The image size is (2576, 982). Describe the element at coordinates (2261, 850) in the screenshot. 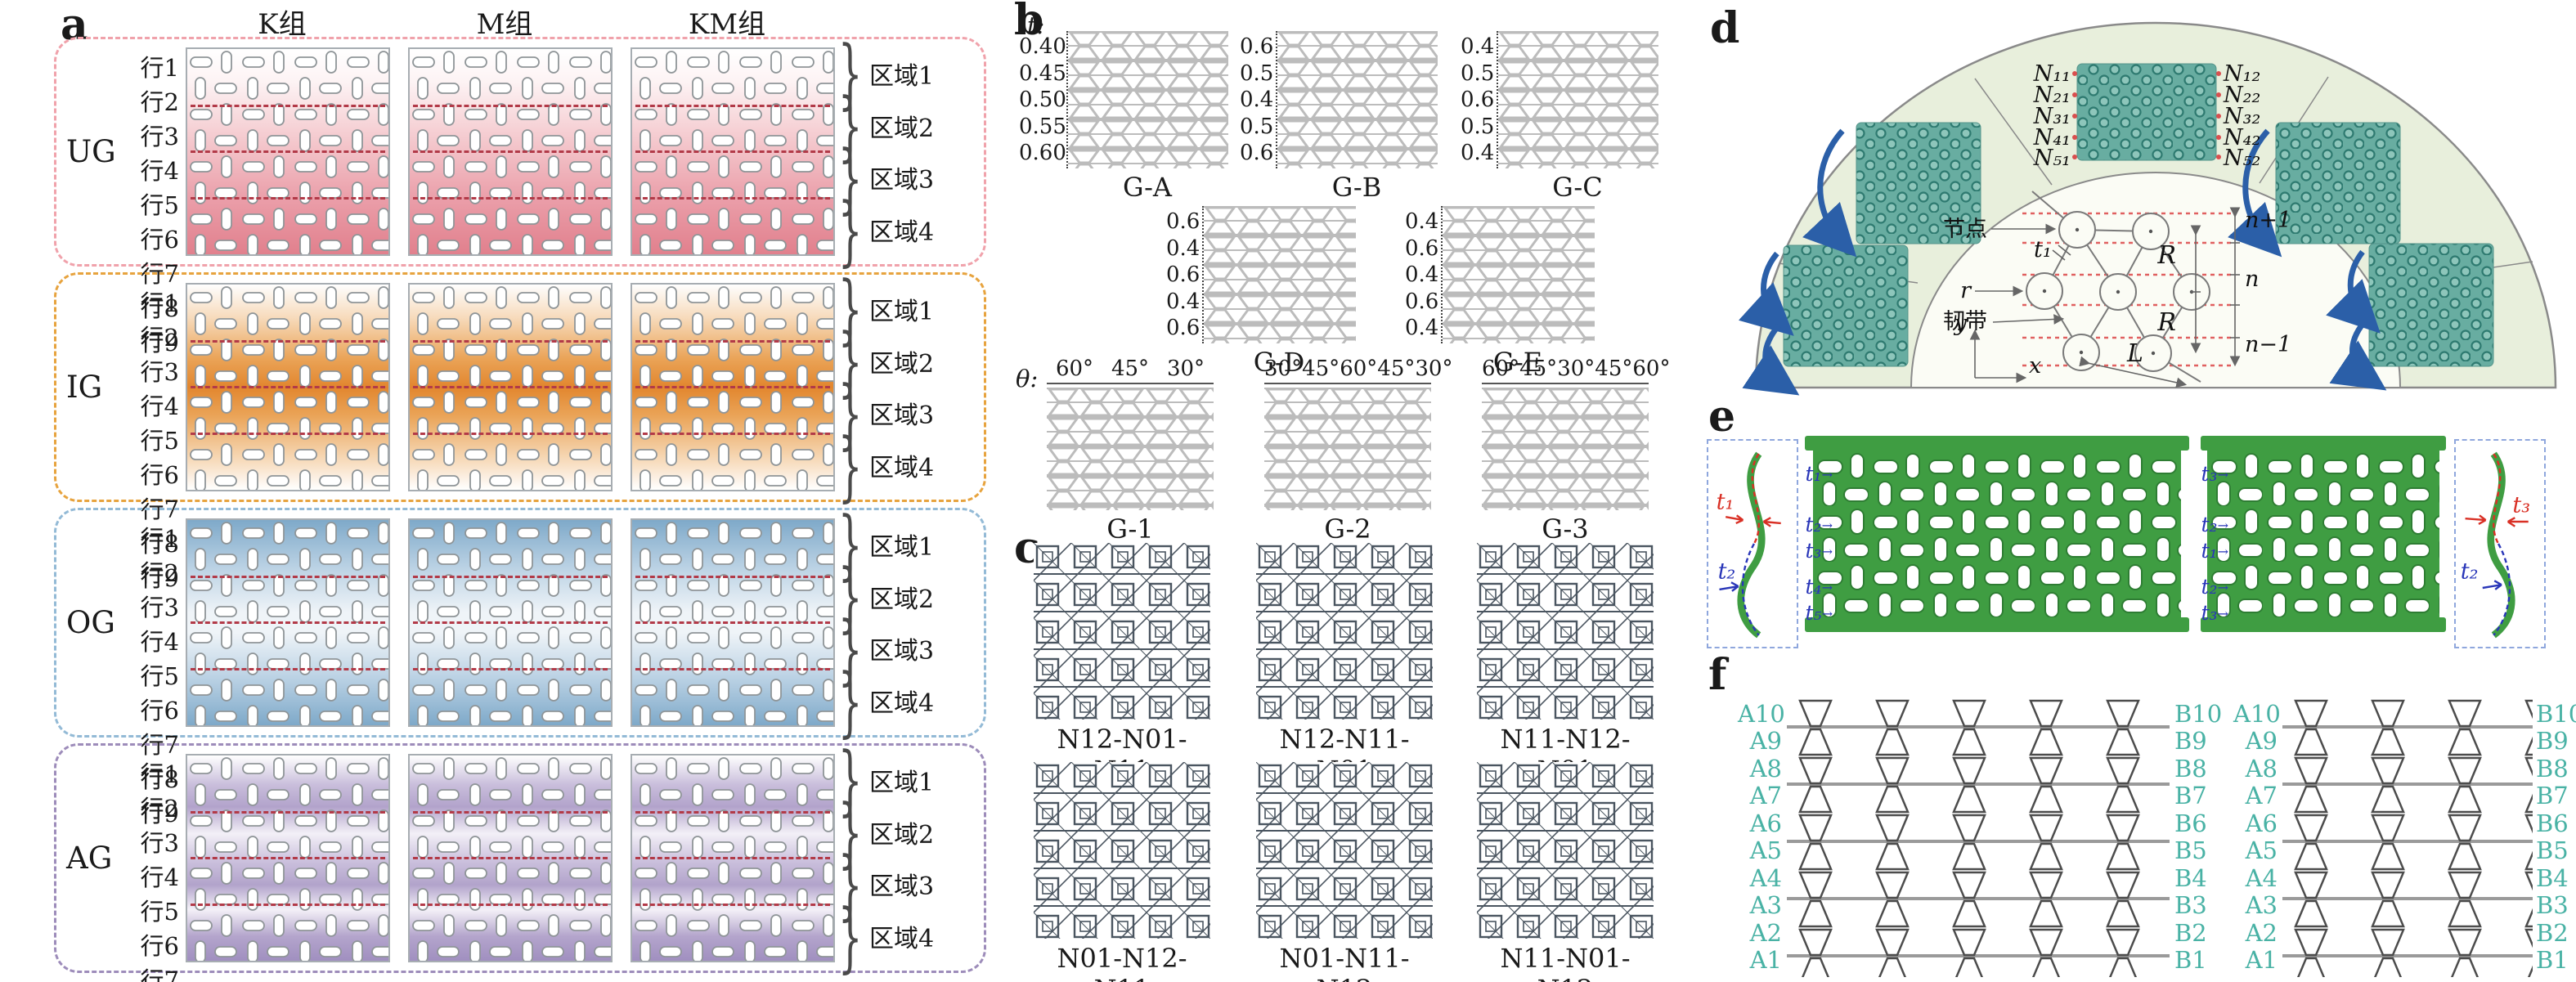

I see `a-label: A5` at that location.